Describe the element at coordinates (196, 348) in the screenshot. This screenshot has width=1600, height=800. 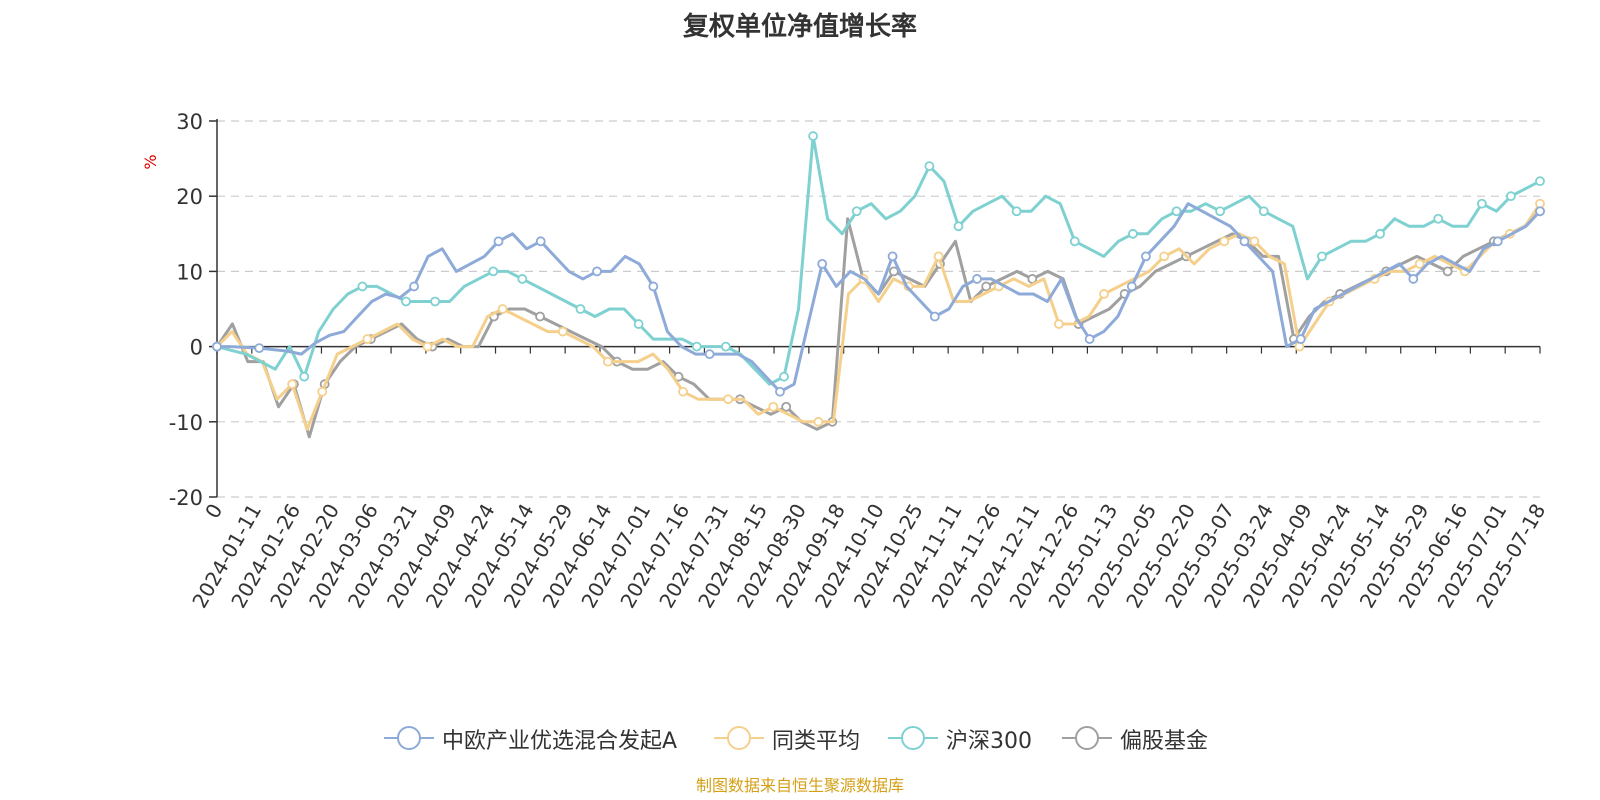
I see `y-tick-label: 0` at that location.